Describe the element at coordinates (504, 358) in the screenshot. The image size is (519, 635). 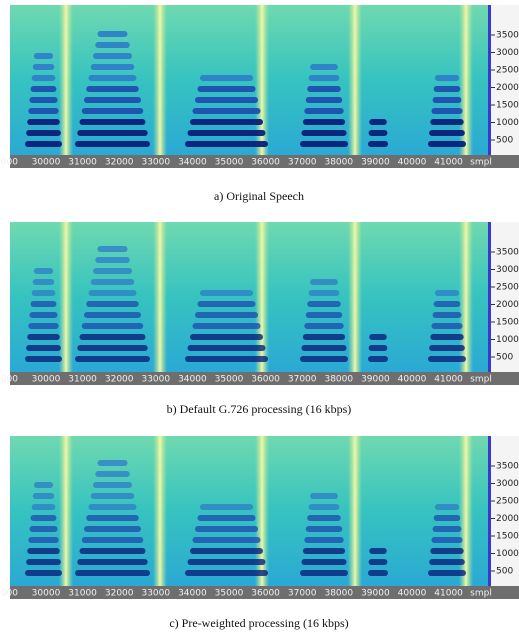
I see `y-tick-label: 500` at that location.